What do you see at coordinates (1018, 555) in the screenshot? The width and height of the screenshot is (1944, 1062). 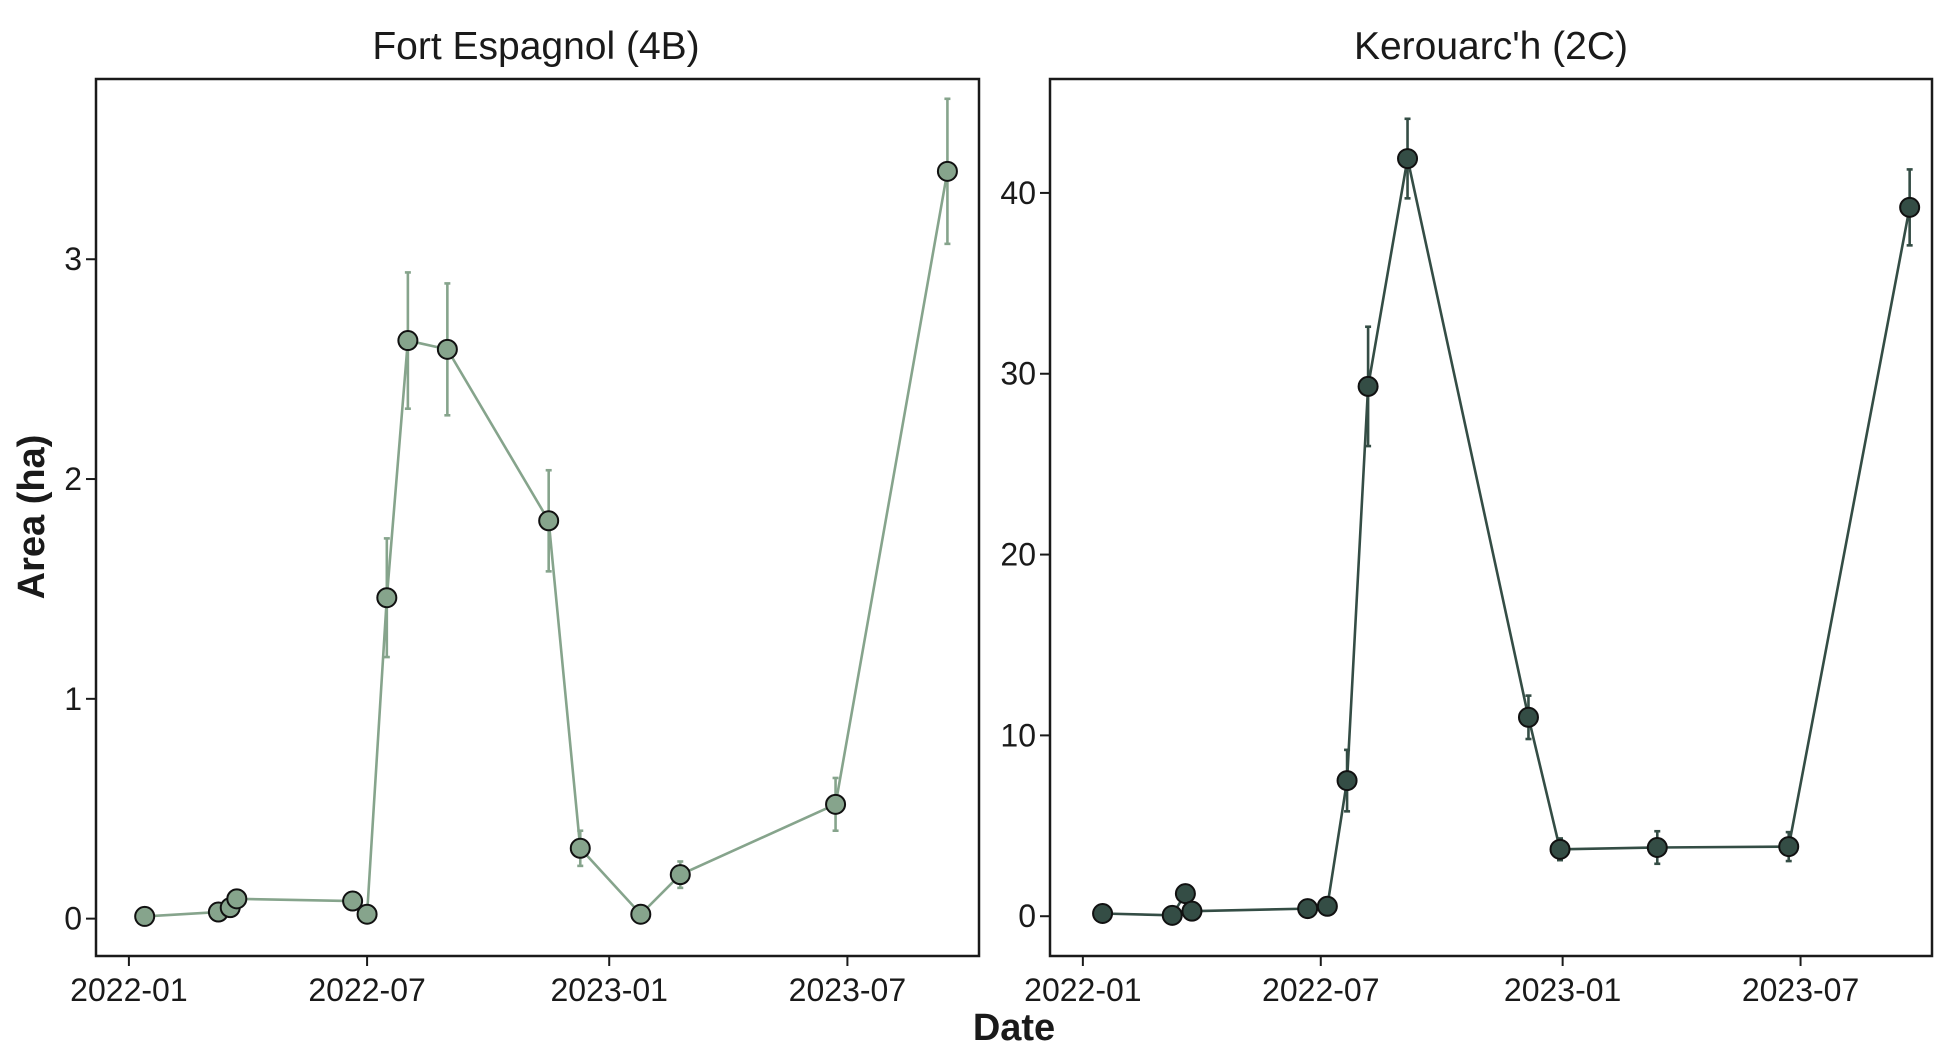 I see `y-tick-label: 20` at bounding box center [1018, 555].